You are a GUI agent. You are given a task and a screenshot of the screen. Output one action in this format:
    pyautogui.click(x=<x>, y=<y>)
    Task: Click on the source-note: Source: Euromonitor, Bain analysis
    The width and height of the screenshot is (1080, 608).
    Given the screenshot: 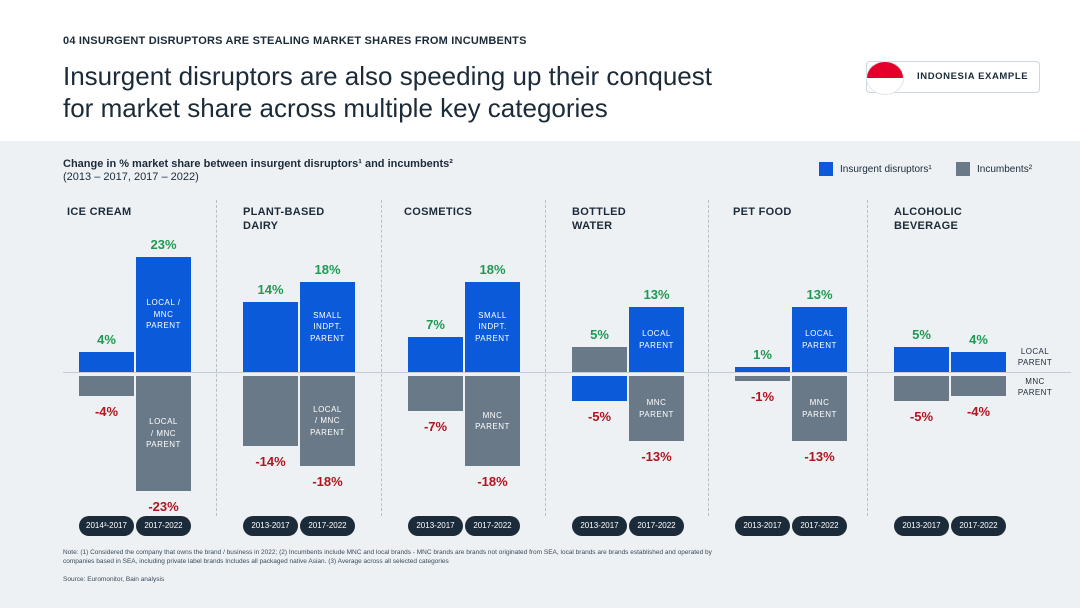 What is the action you would take?
    pyautogui.click(x=114, y=579)
    